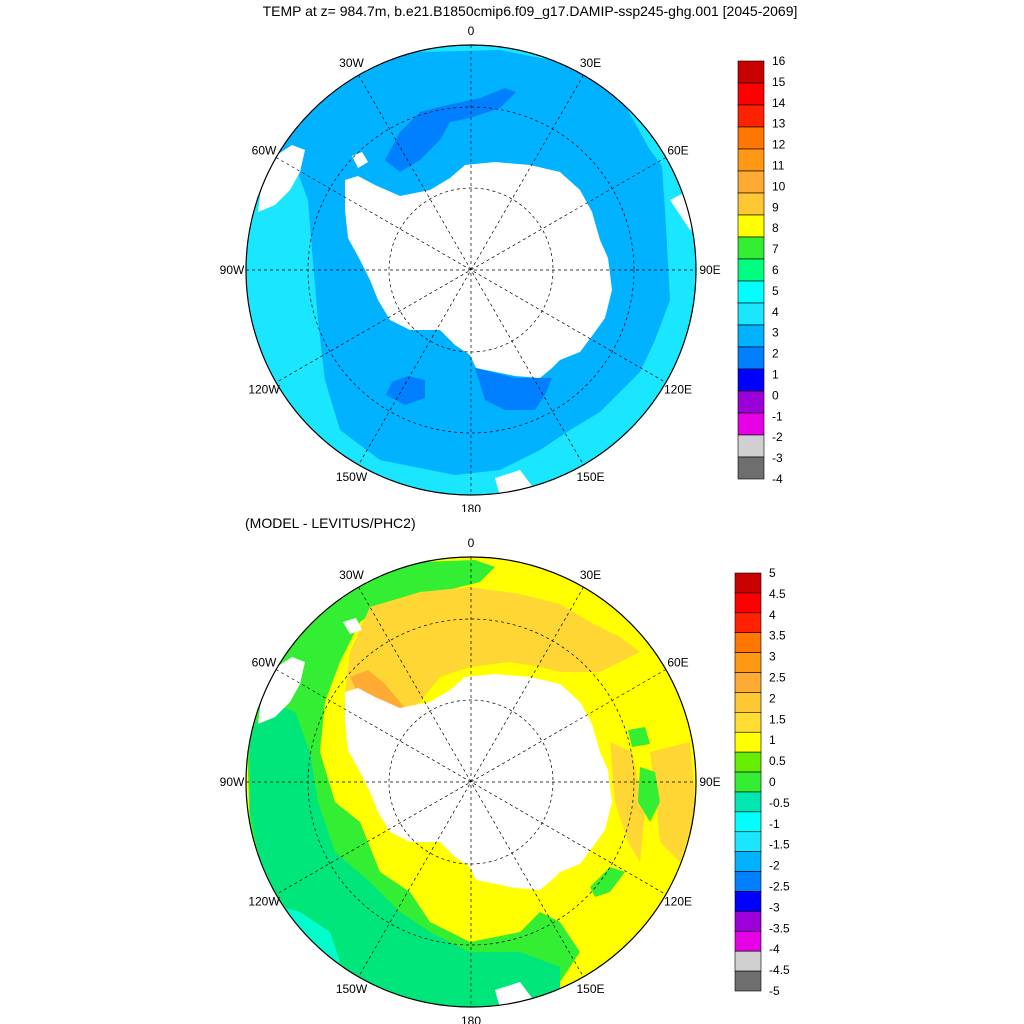 This screenshot has height=1024, width=1024. Describe the element at coordinates (330, 523) in the screenshot. I see `difference-subtitle: (MODEL - LEVITUS/PHC2)` at that location.